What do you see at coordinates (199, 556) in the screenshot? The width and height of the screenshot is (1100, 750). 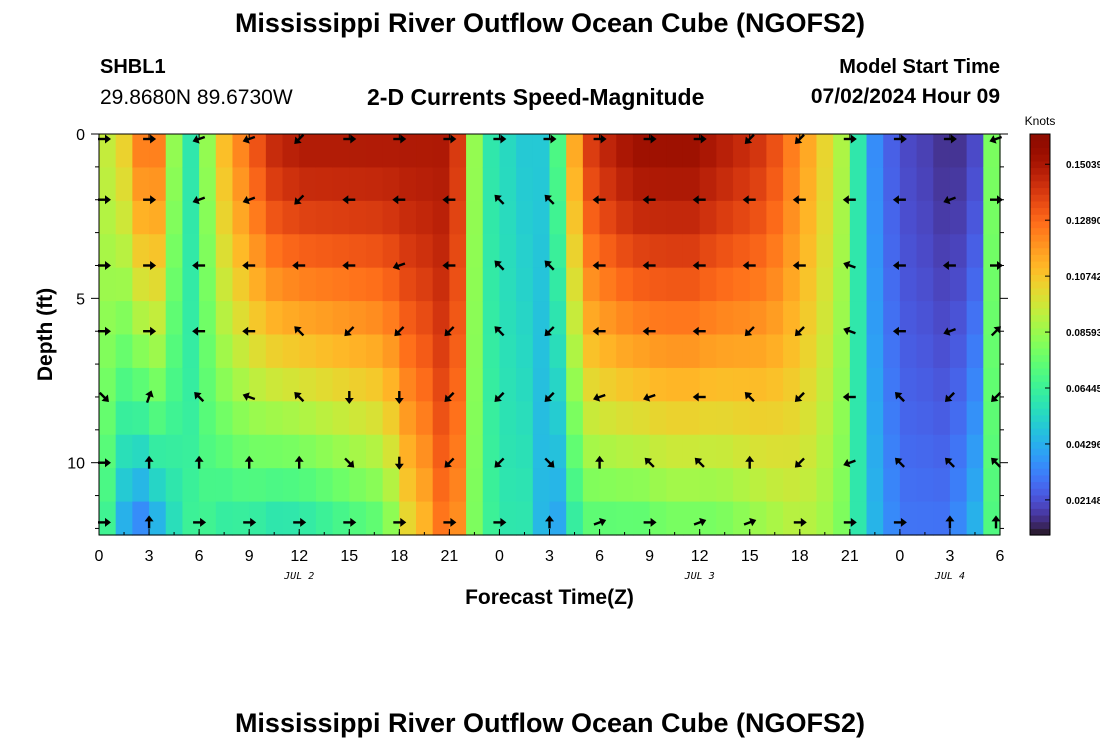 I see `x-tick-label: 6` at bounding box center [199, 556].